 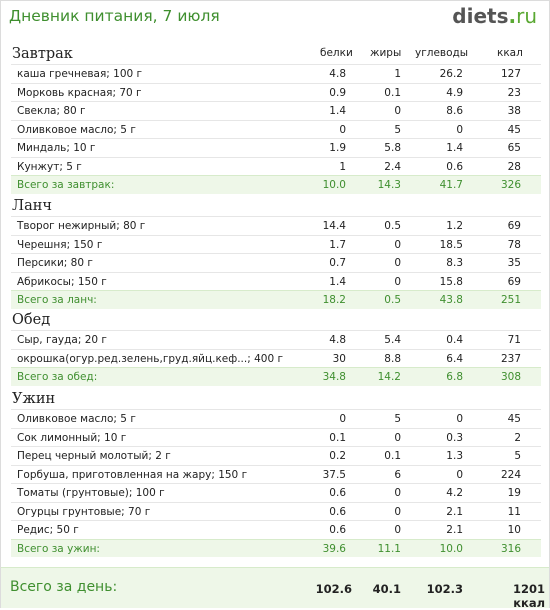 What do you see at coordinates (276, 339) in the screenshot?
I see `food-row: Сыр, гауда; 20 г 4.8 5.4 0.4 71` at bounding box center [276, 339].